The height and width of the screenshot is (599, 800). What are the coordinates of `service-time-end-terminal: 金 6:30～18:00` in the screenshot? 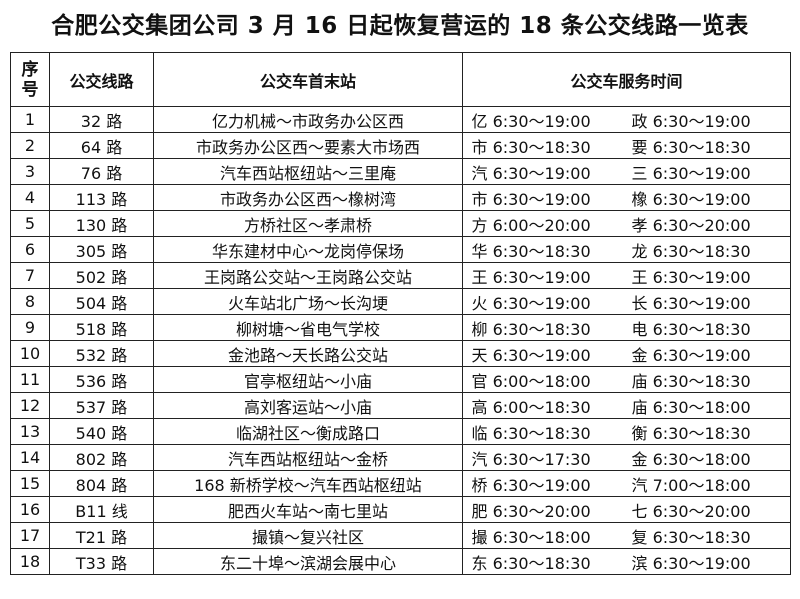 It's located at (691, 459).